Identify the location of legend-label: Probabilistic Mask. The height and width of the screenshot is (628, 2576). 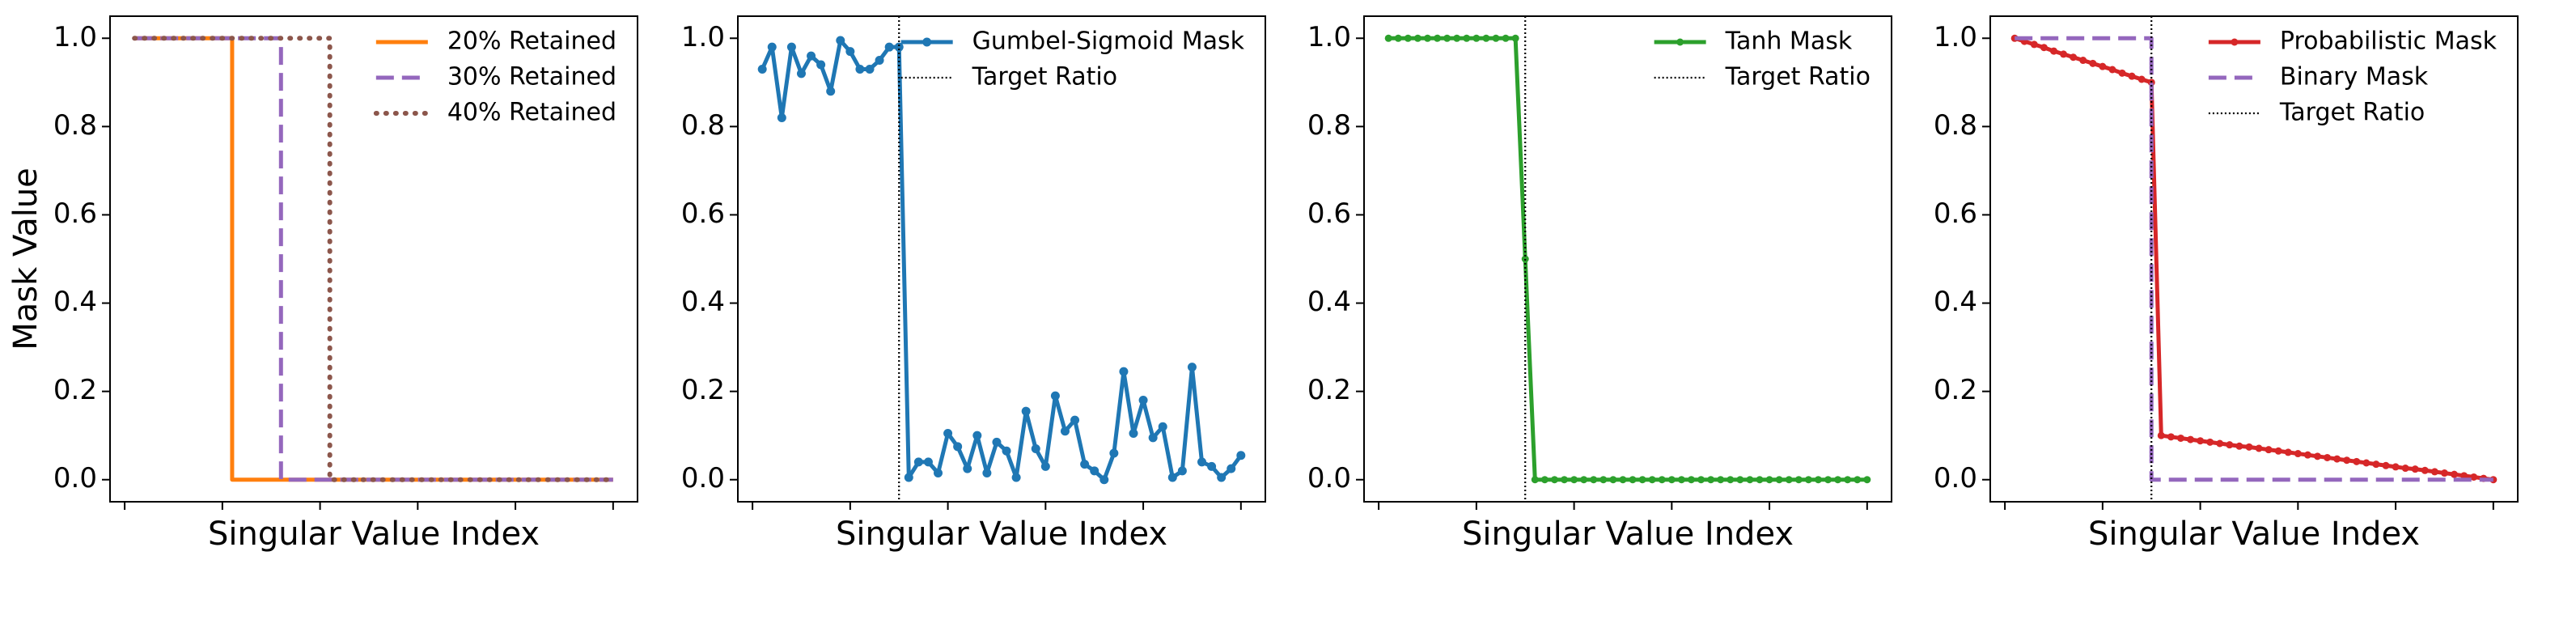
(2389, 42).